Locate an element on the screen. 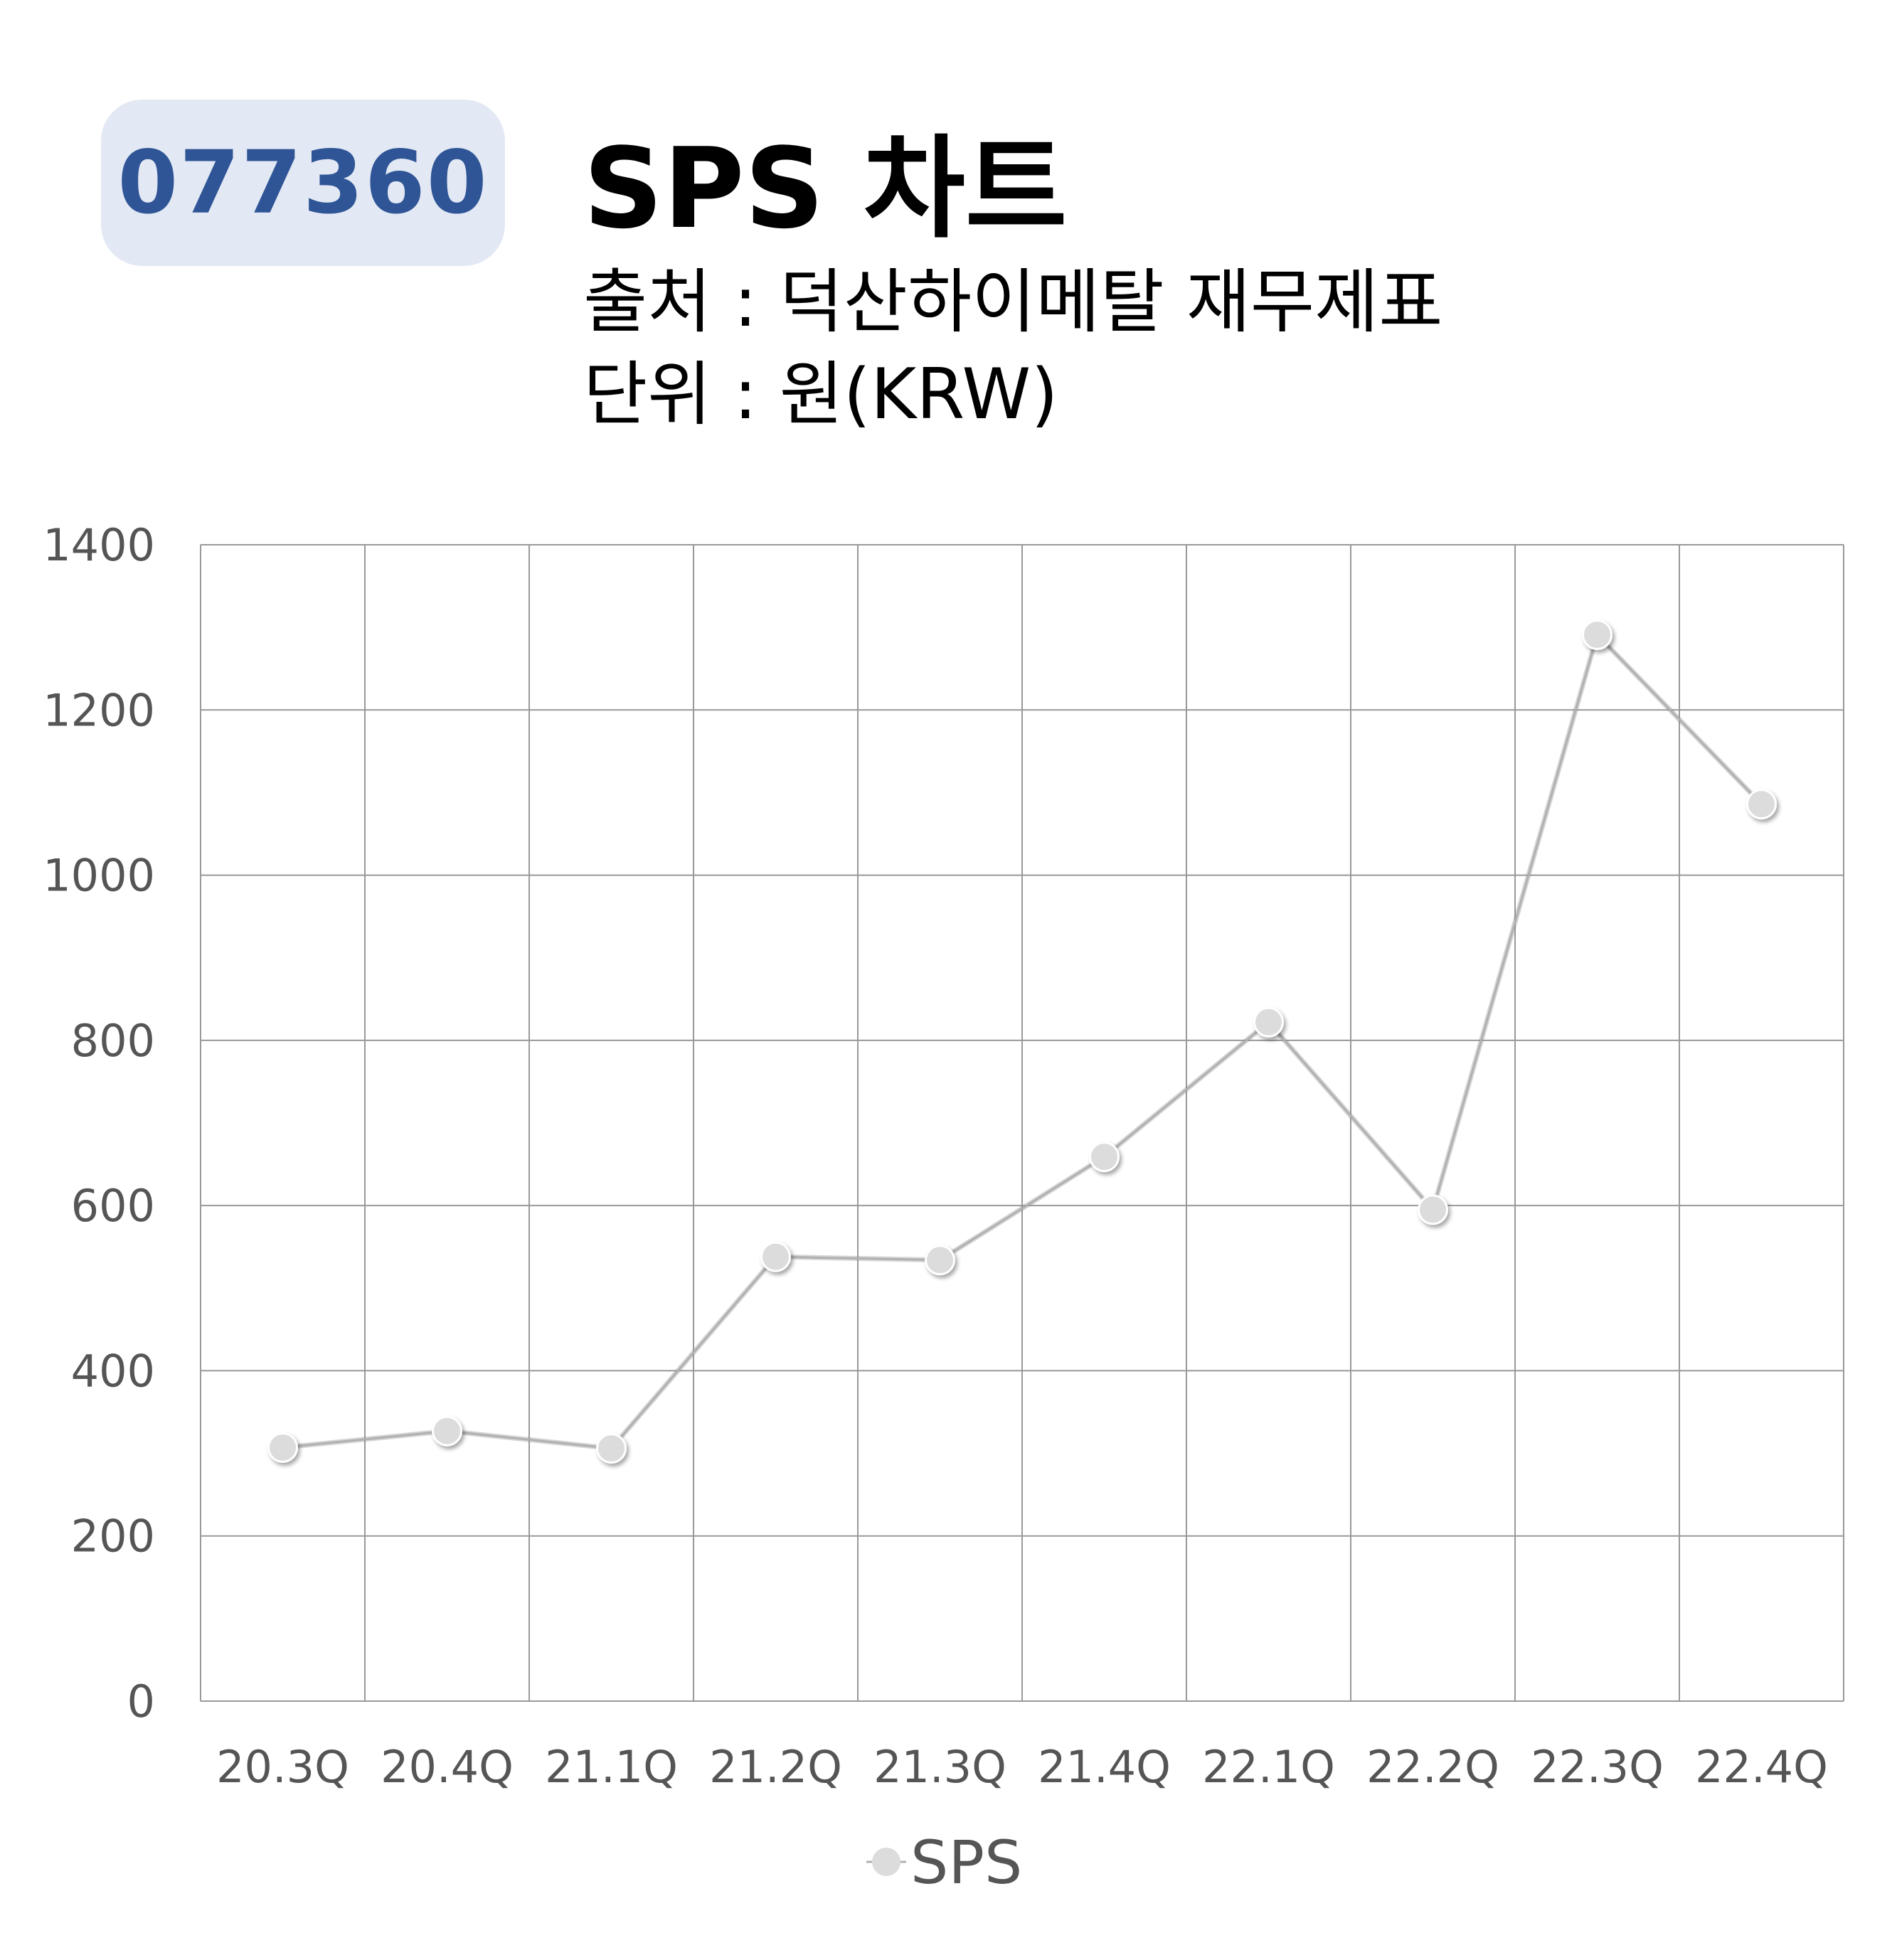  x-tick-label: 21.1Q is located at coordinates (612, 1767).